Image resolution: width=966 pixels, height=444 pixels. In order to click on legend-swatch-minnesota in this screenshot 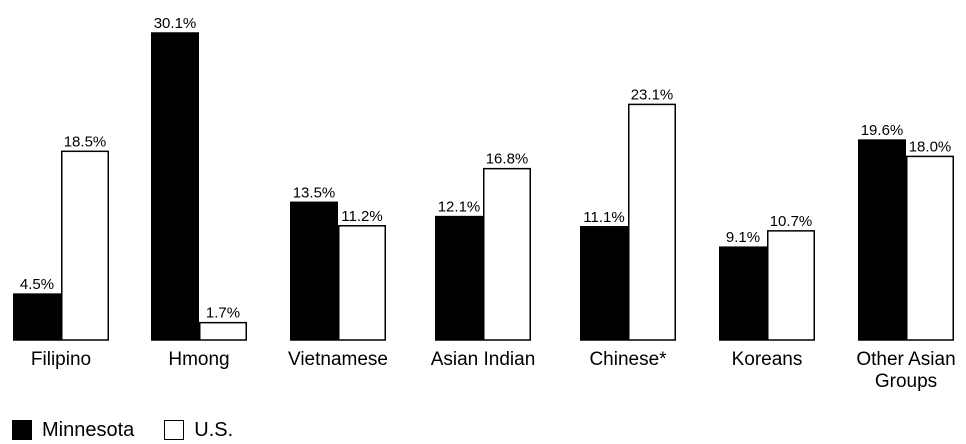, I will do `click(22, 430)`.